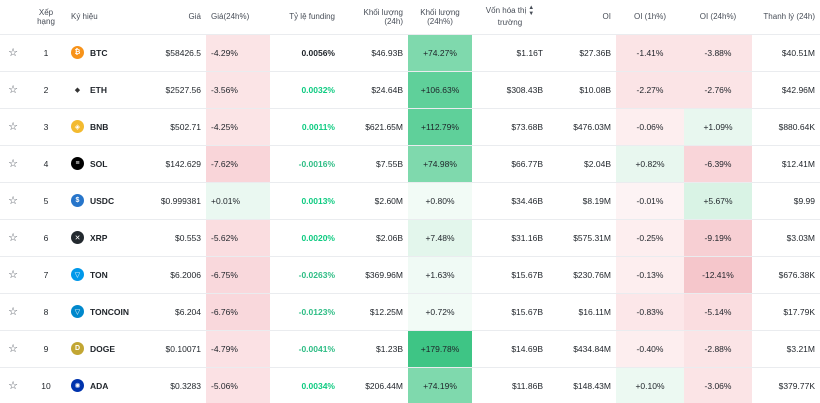 The height and width of the screenshot is (403, 820). I want to click on liquidation-cell: $880.64K, so click(786, 127).